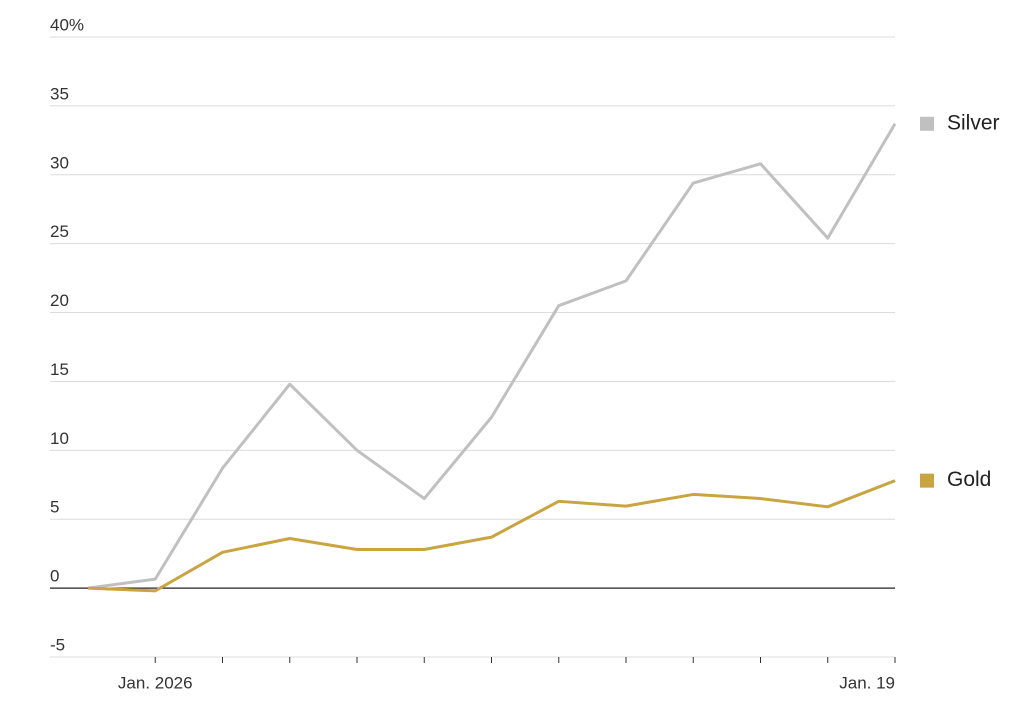 This screenshot has height=701, width=1024. Describe the element at coordinates (59, 438) in the screenshot. I see `y-tick-label: 10` at that location.